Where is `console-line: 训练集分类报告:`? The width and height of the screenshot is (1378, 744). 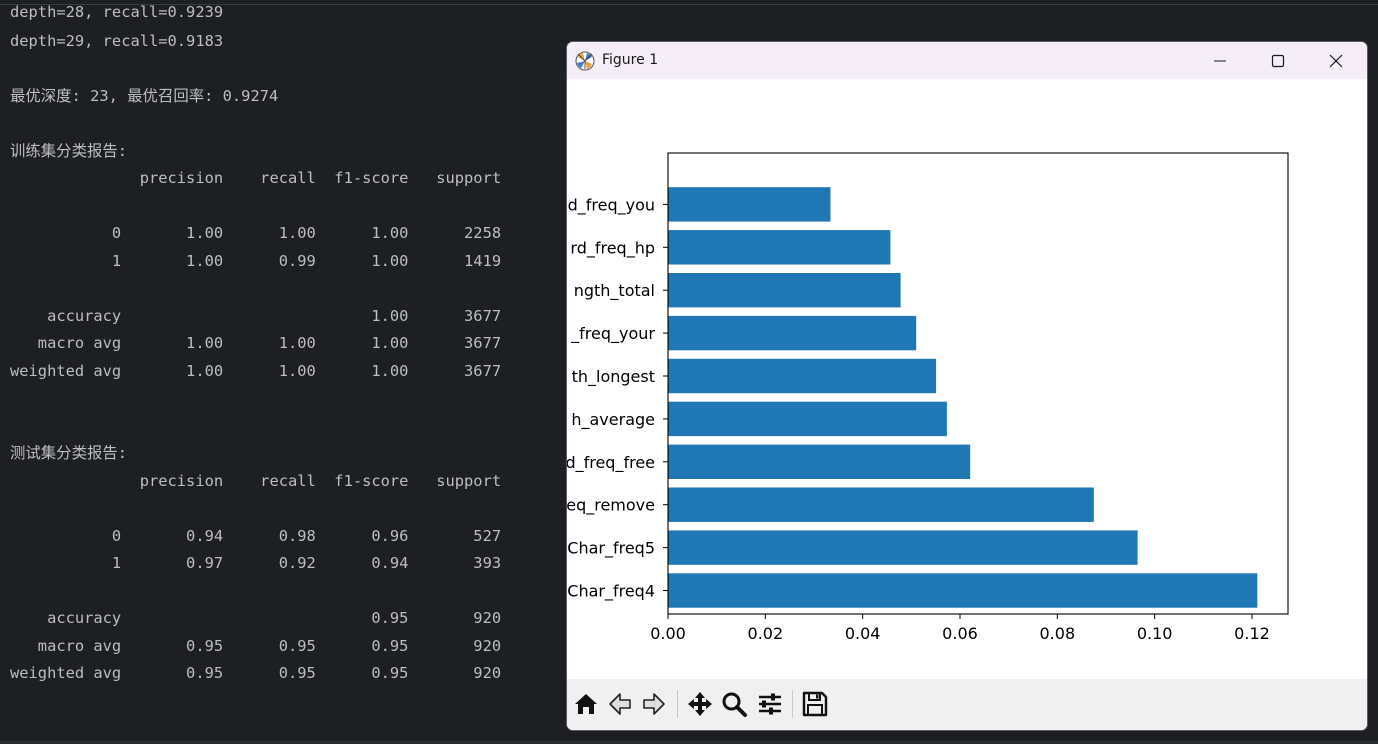
console-line: 训练集分类报告: is located at coordinates (69, 151).